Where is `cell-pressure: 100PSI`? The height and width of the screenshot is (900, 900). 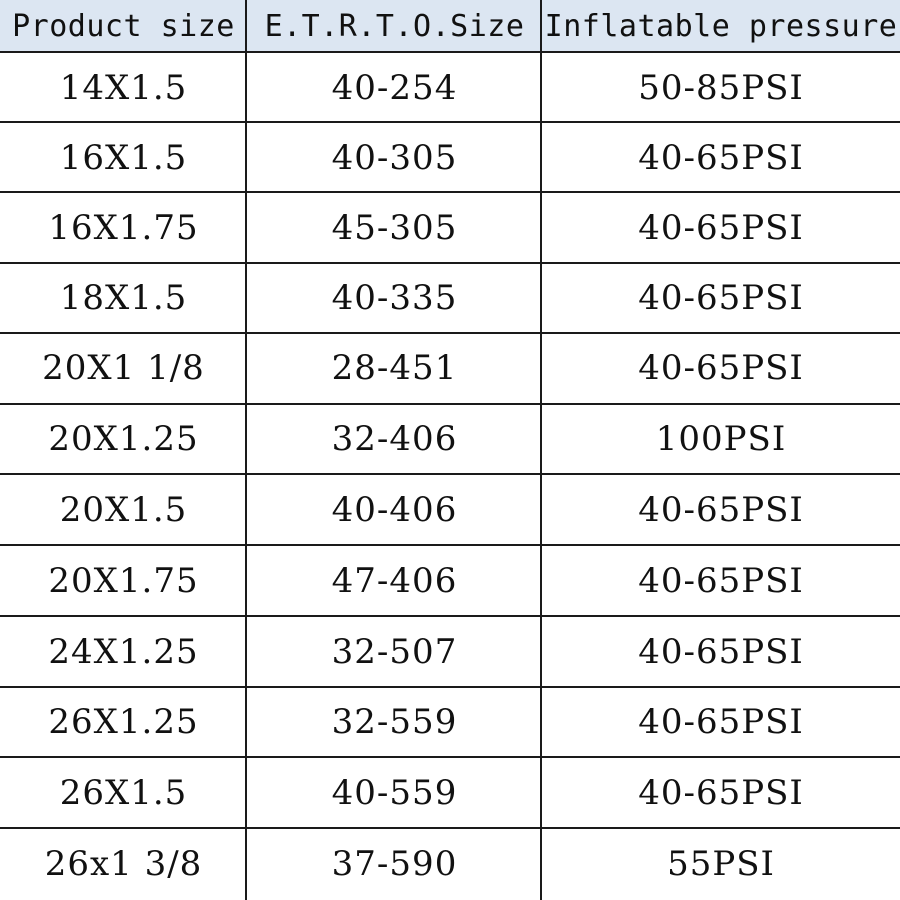 cell-pressure: 100PSI is located at coordinates (721, 438).